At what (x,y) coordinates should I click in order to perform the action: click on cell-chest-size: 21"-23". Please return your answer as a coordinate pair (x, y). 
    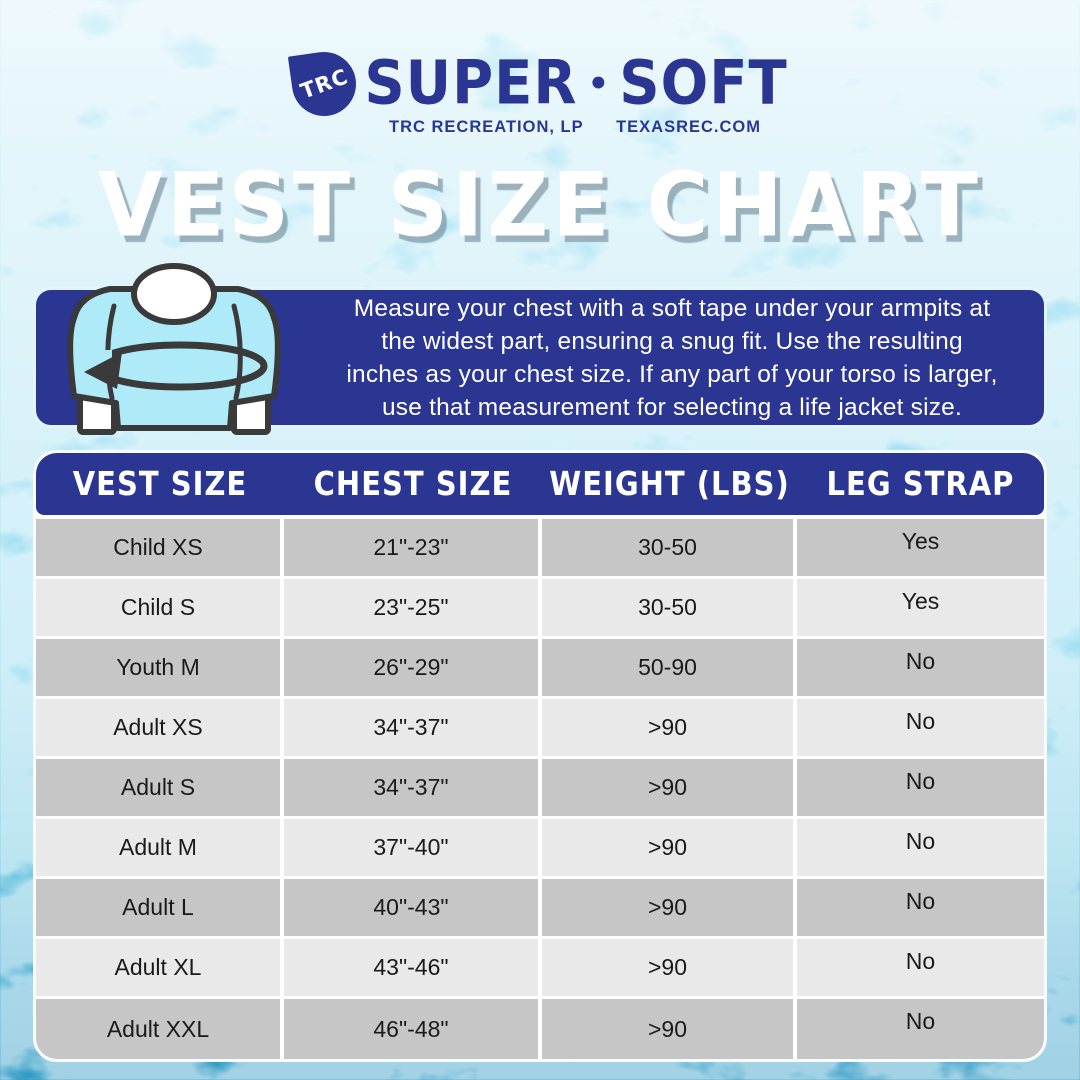
    Looking at the image, I should click on (410, 547).